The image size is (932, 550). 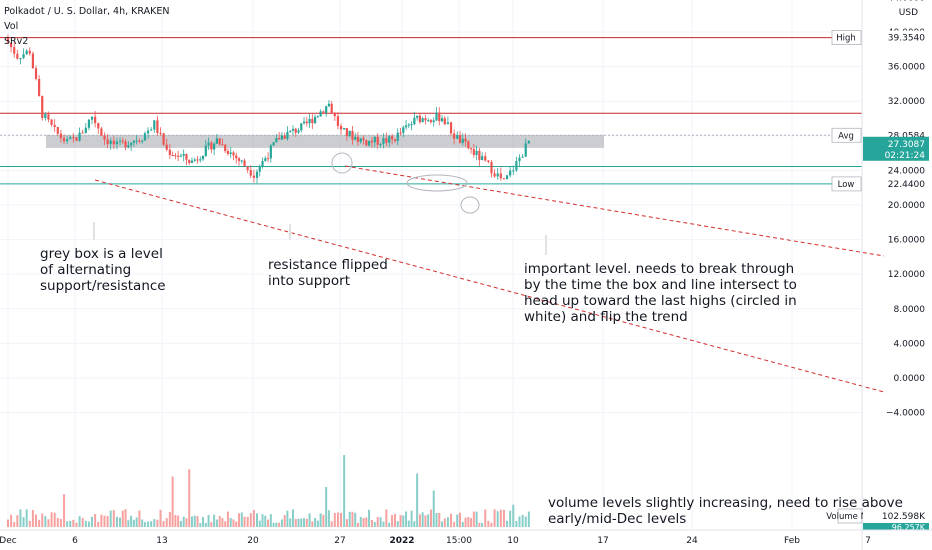 What do you see at coordinates (910, 344) in the screenshot?
I see `price-tick-label: 4.0000` at bounding box center [910, 344].